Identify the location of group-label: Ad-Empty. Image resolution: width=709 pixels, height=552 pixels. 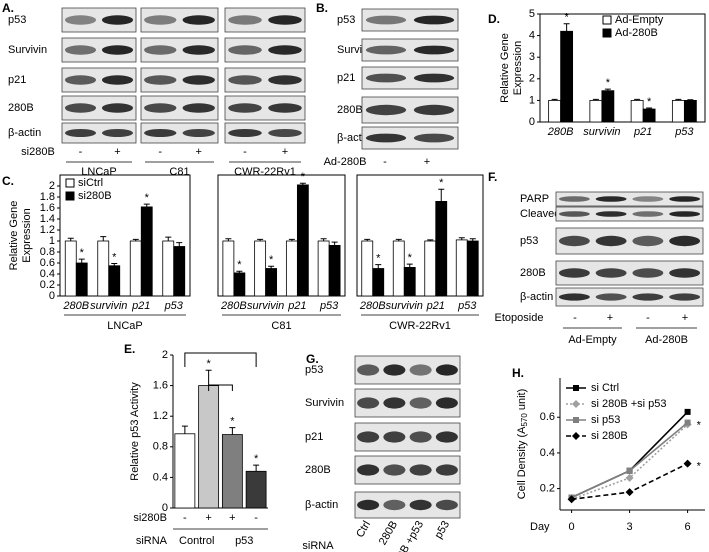
(592, 340).